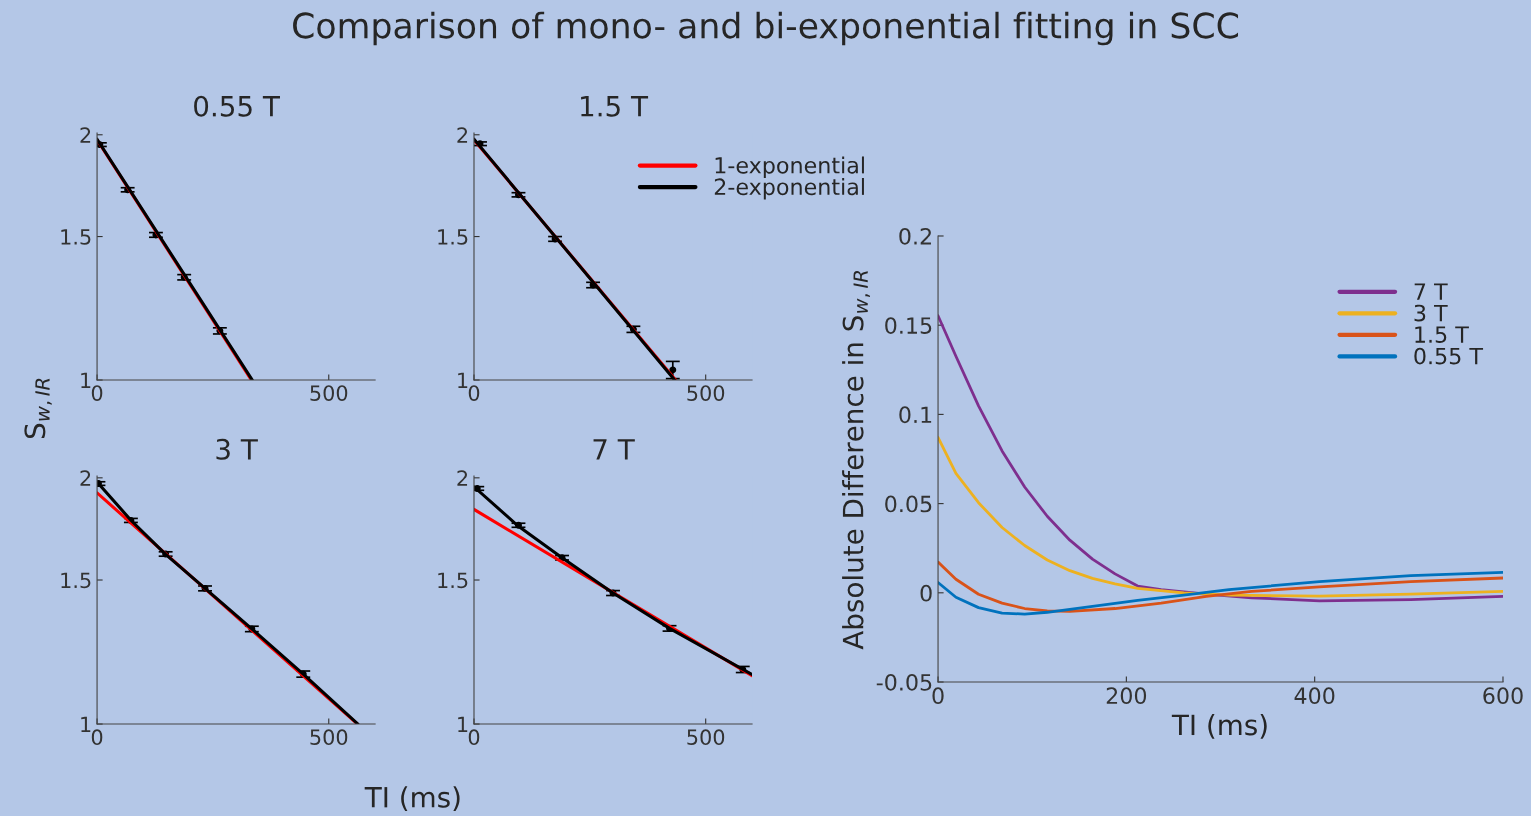 This screenshot has width=1531, height=816. I want to click on legend-label: 1-exponential, so click(789, 167).